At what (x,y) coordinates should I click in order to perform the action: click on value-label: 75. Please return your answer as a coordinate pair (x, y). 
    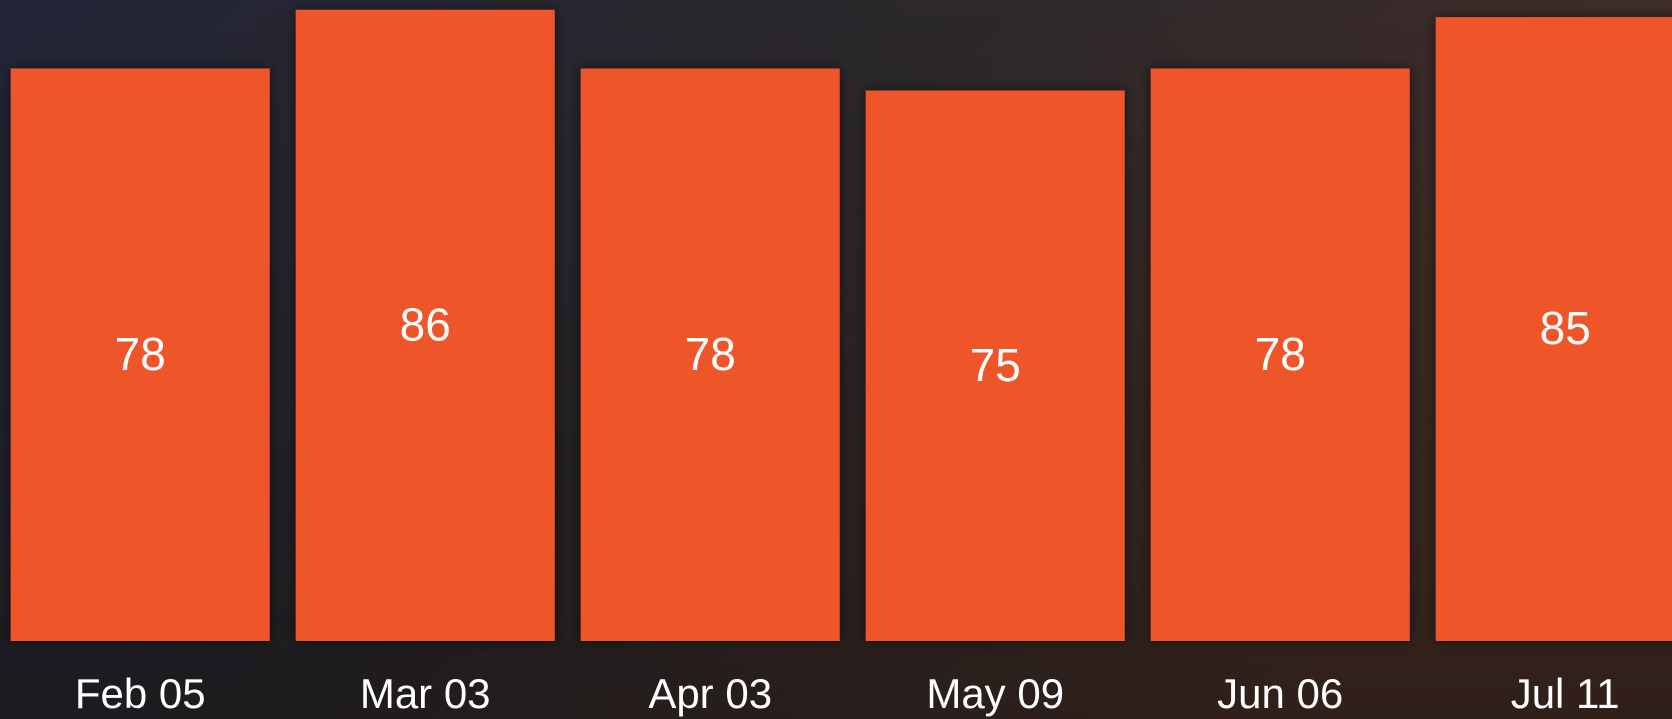
    Looking at the image, I should click on (995, 365).